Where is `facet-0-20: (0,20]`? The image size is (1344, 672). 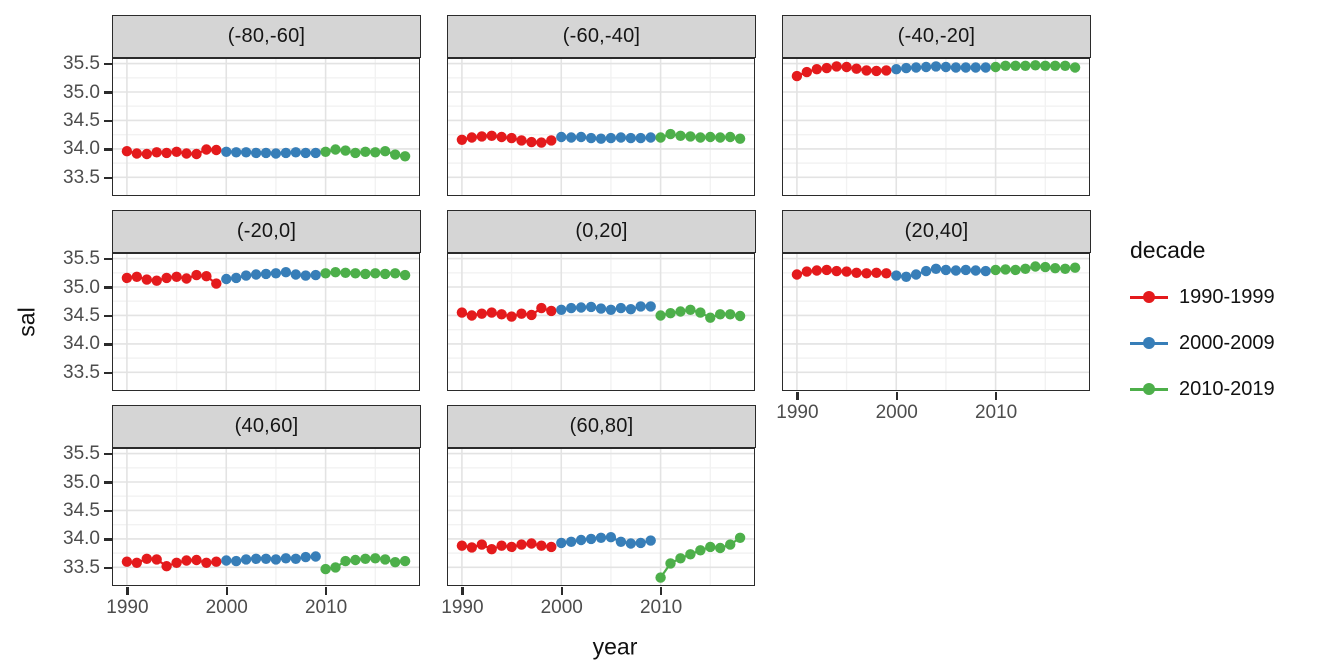 facet-0-20: (0,20] is located at coordinates (601, 300).